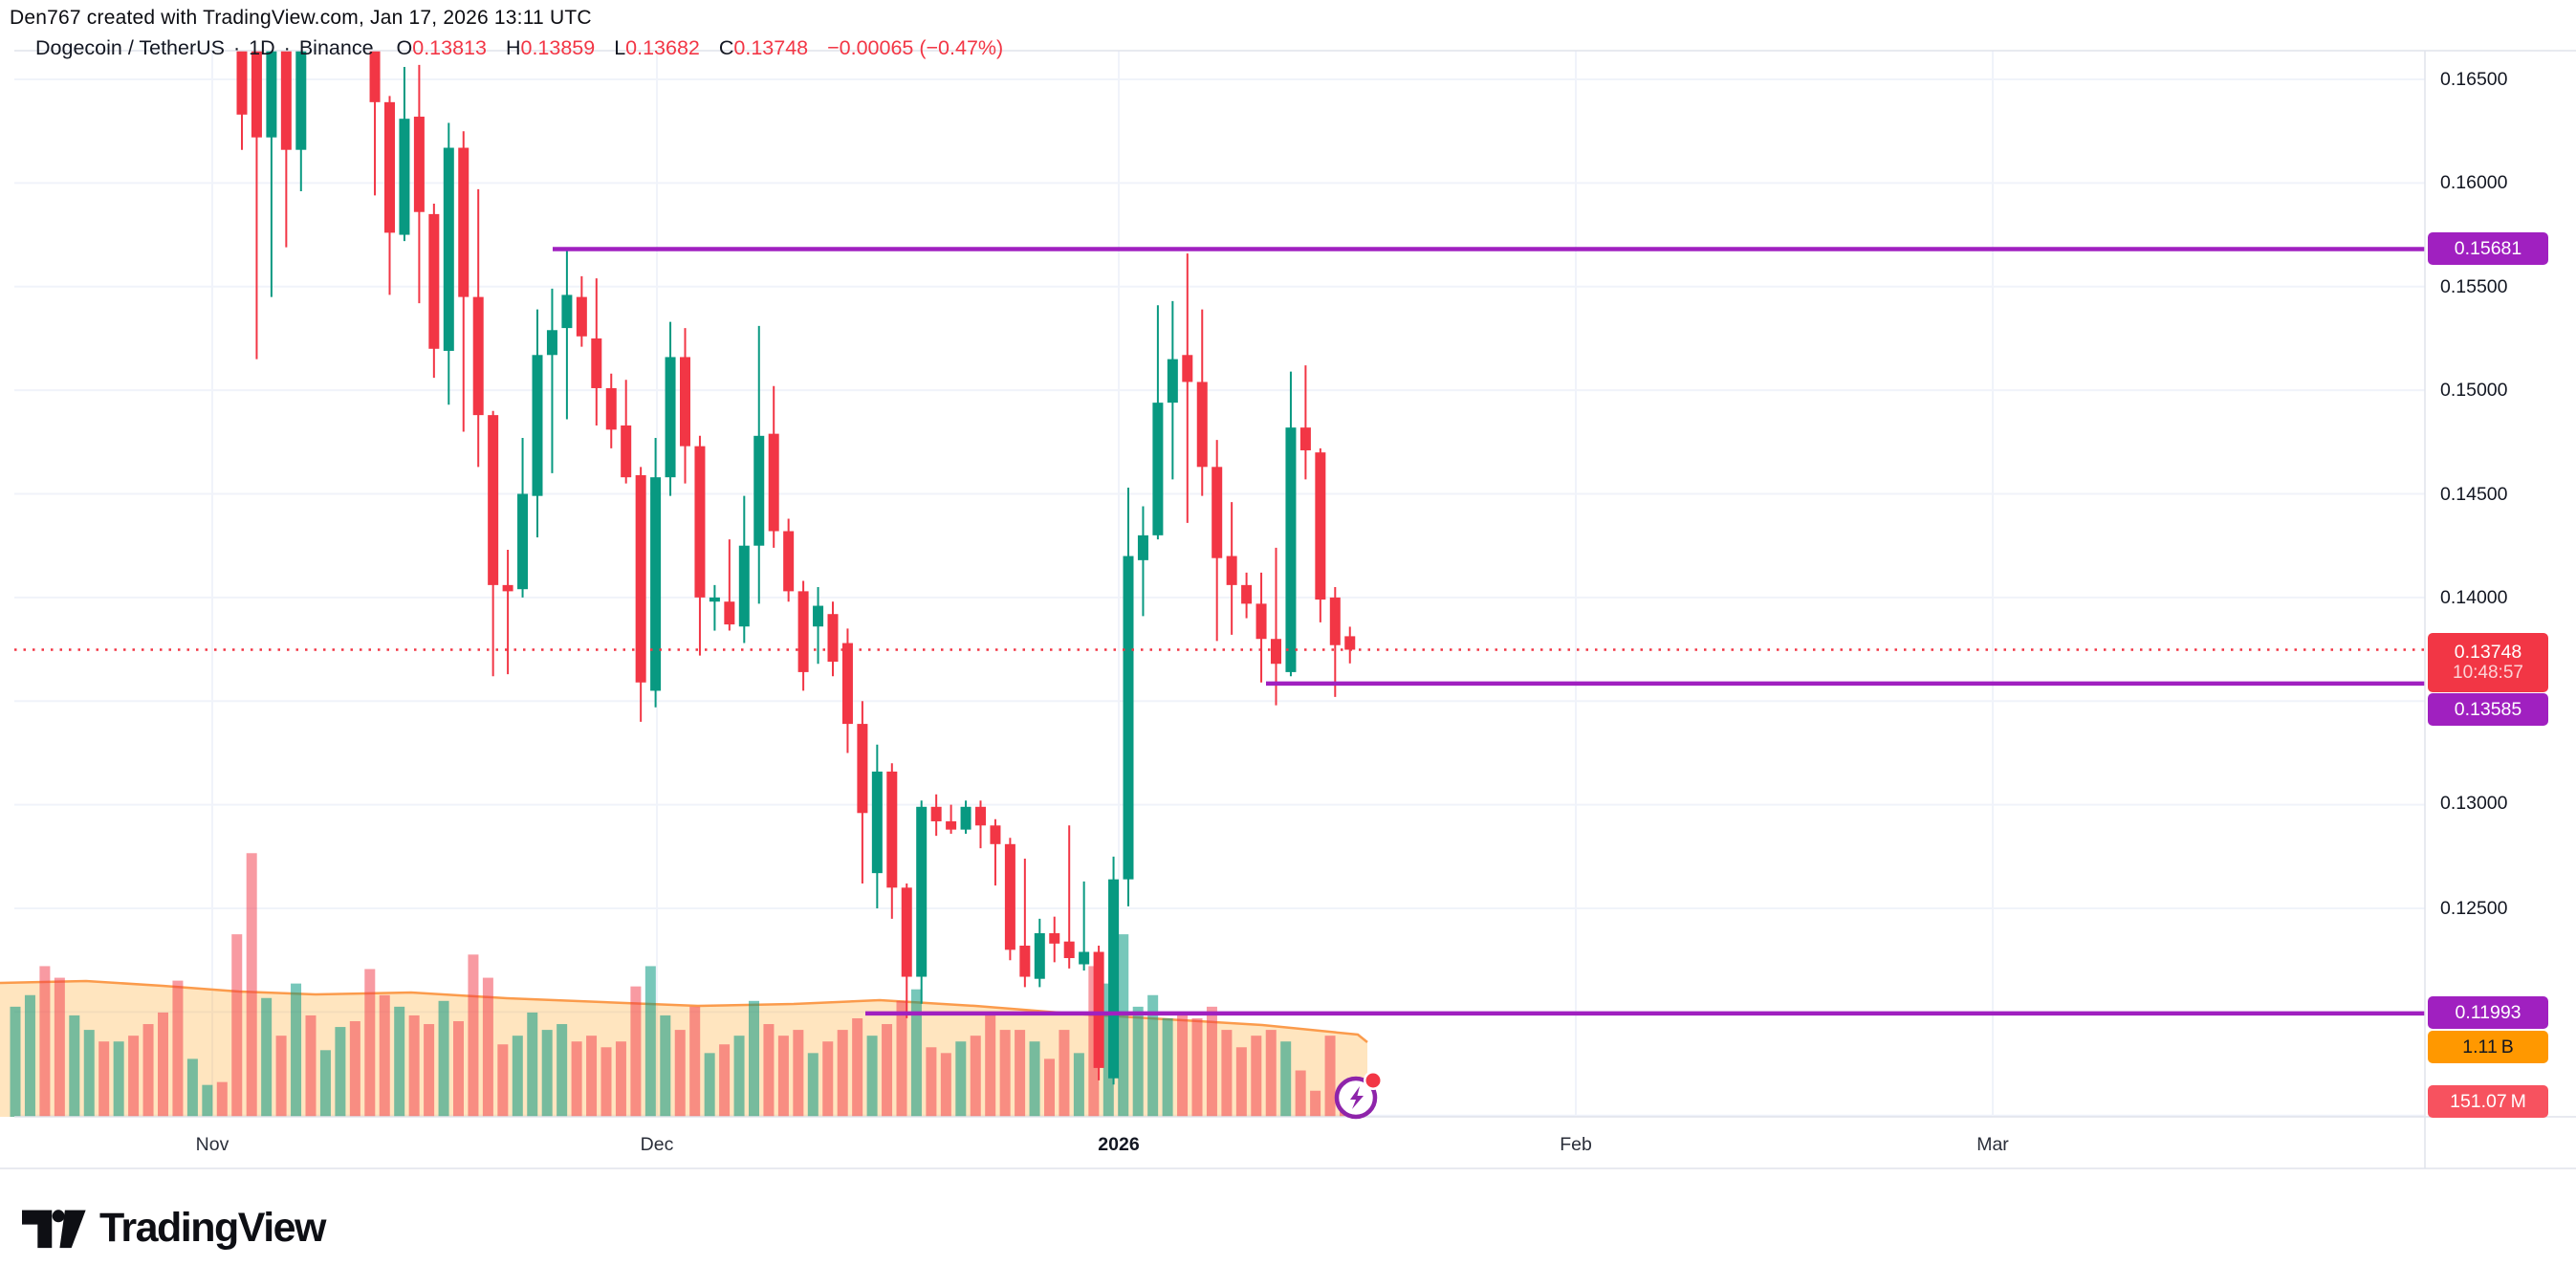 Image resolution: width=2576 pixels, height=1287 pixels. I want to click on price-label: 0.13000, so click(2474, 804).